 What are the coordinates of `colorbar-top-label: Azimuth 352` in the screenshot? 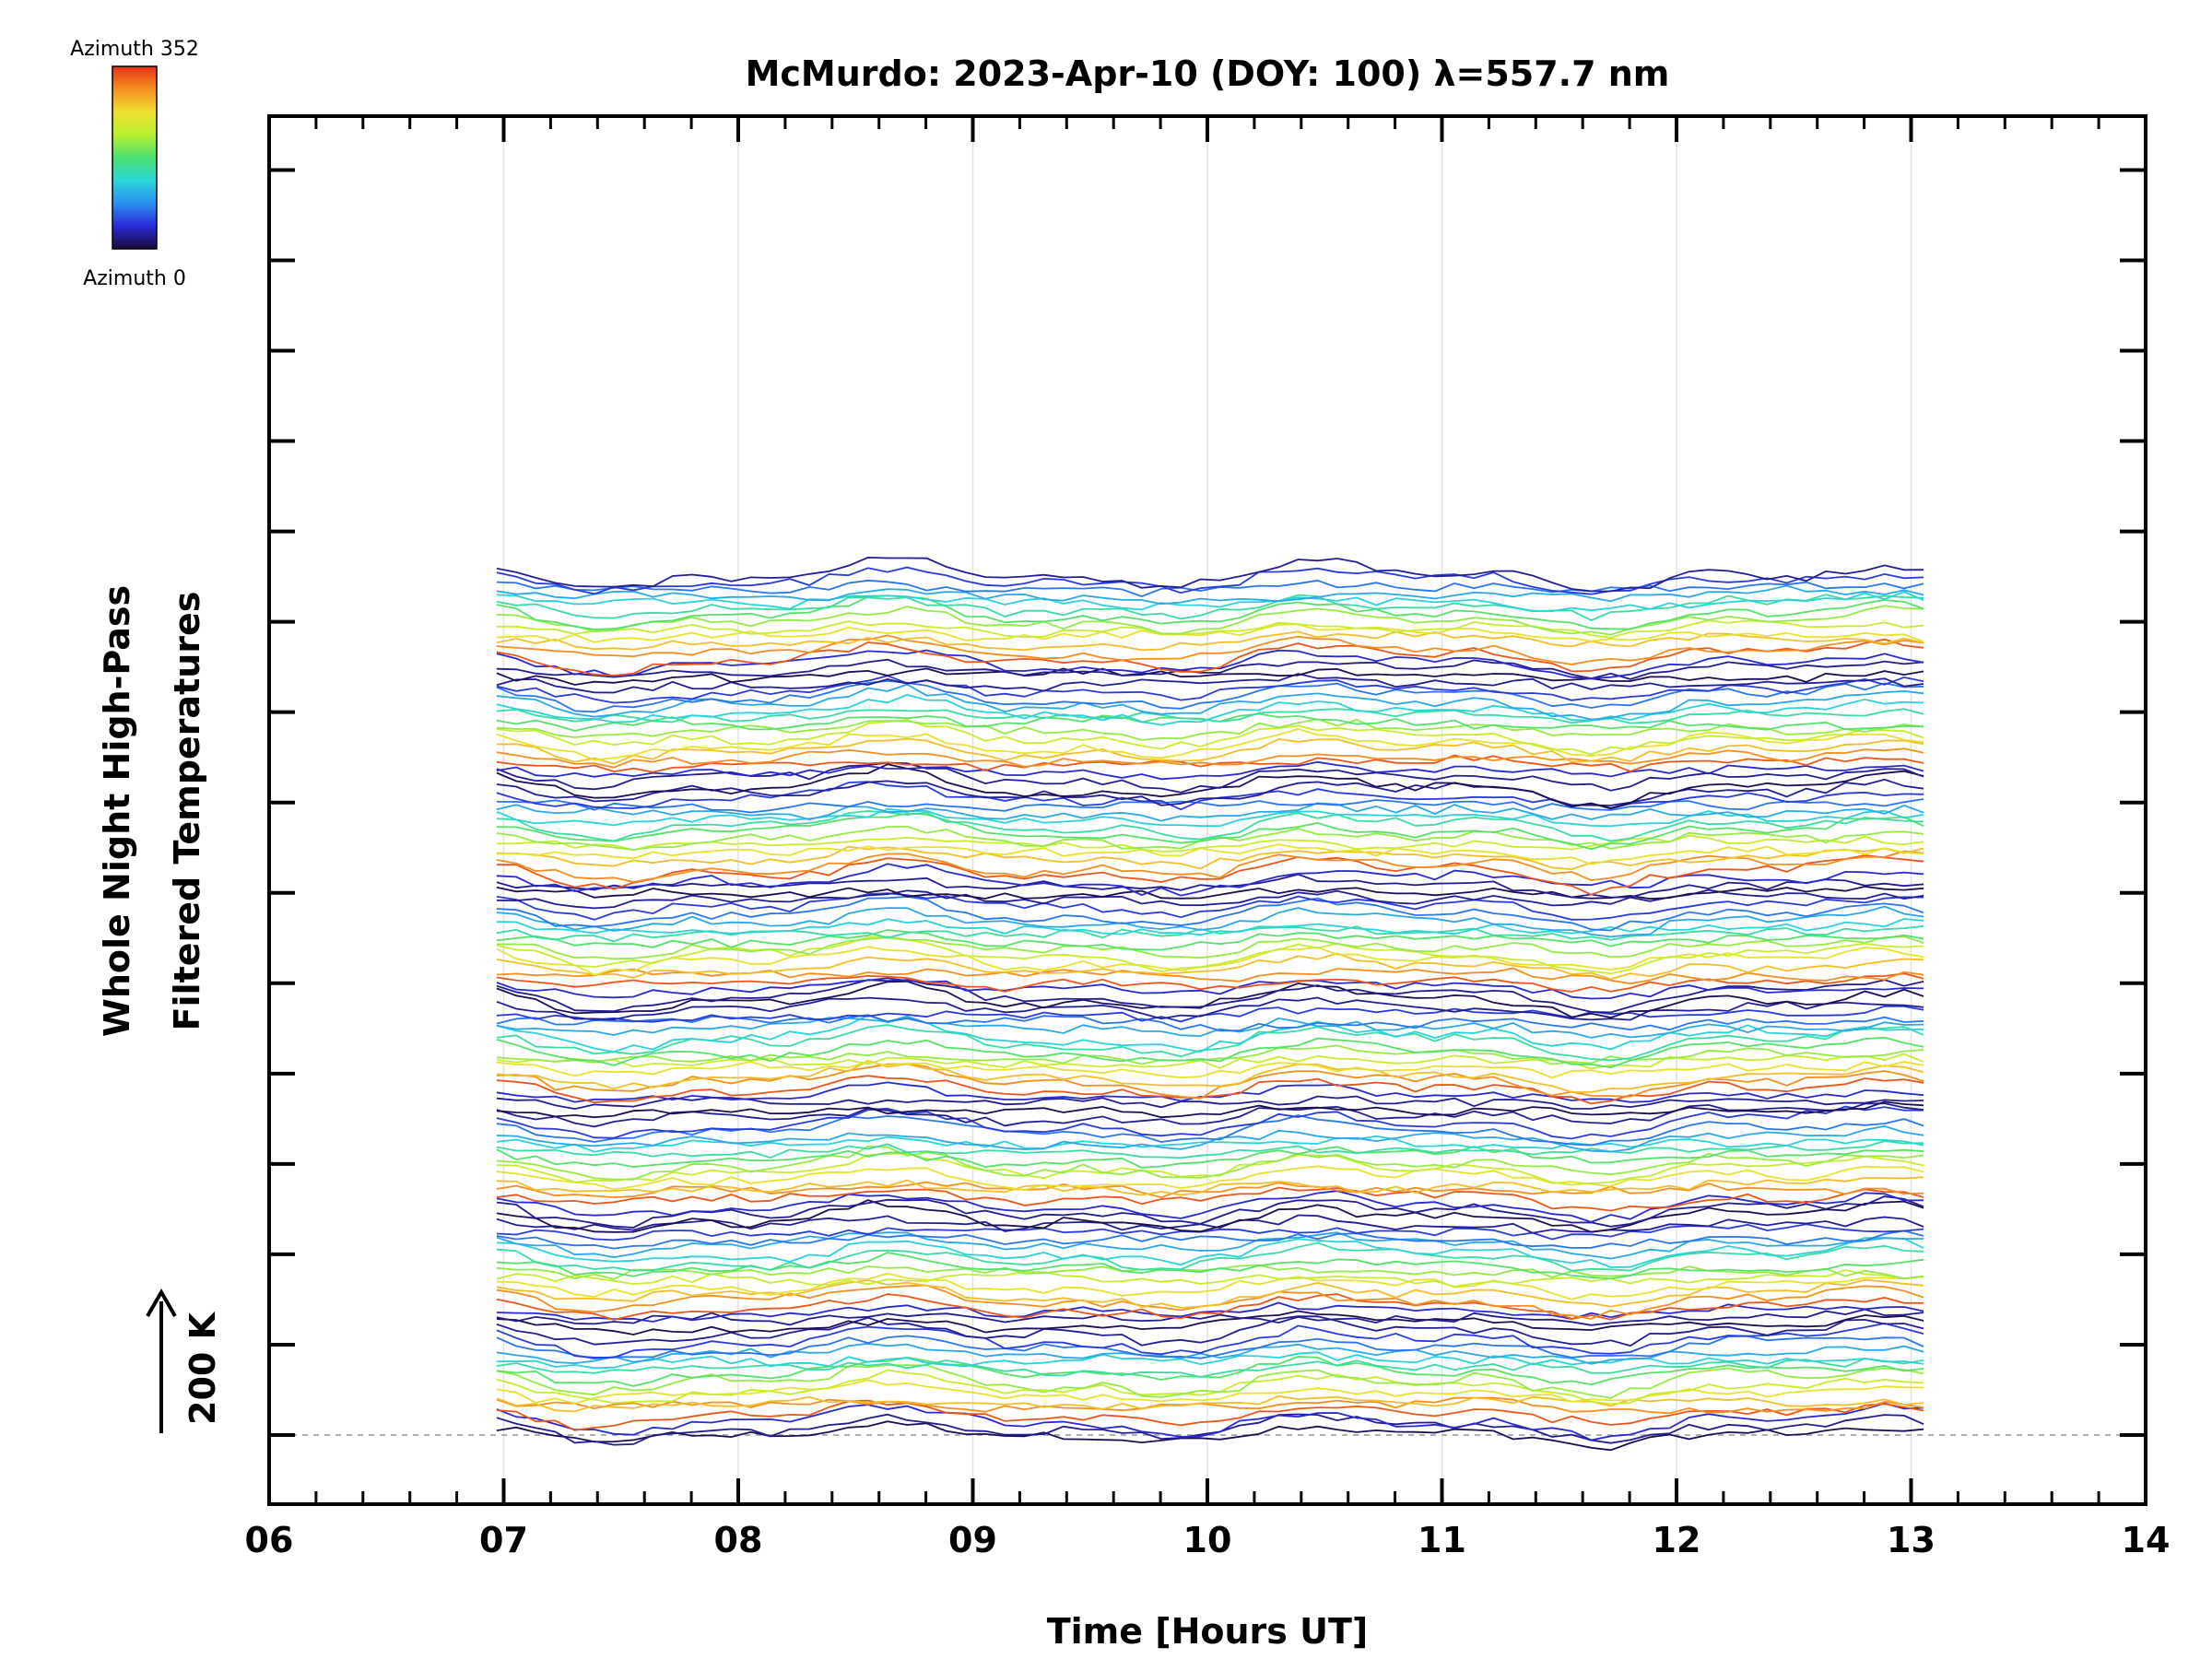 It's located at (134, 49).